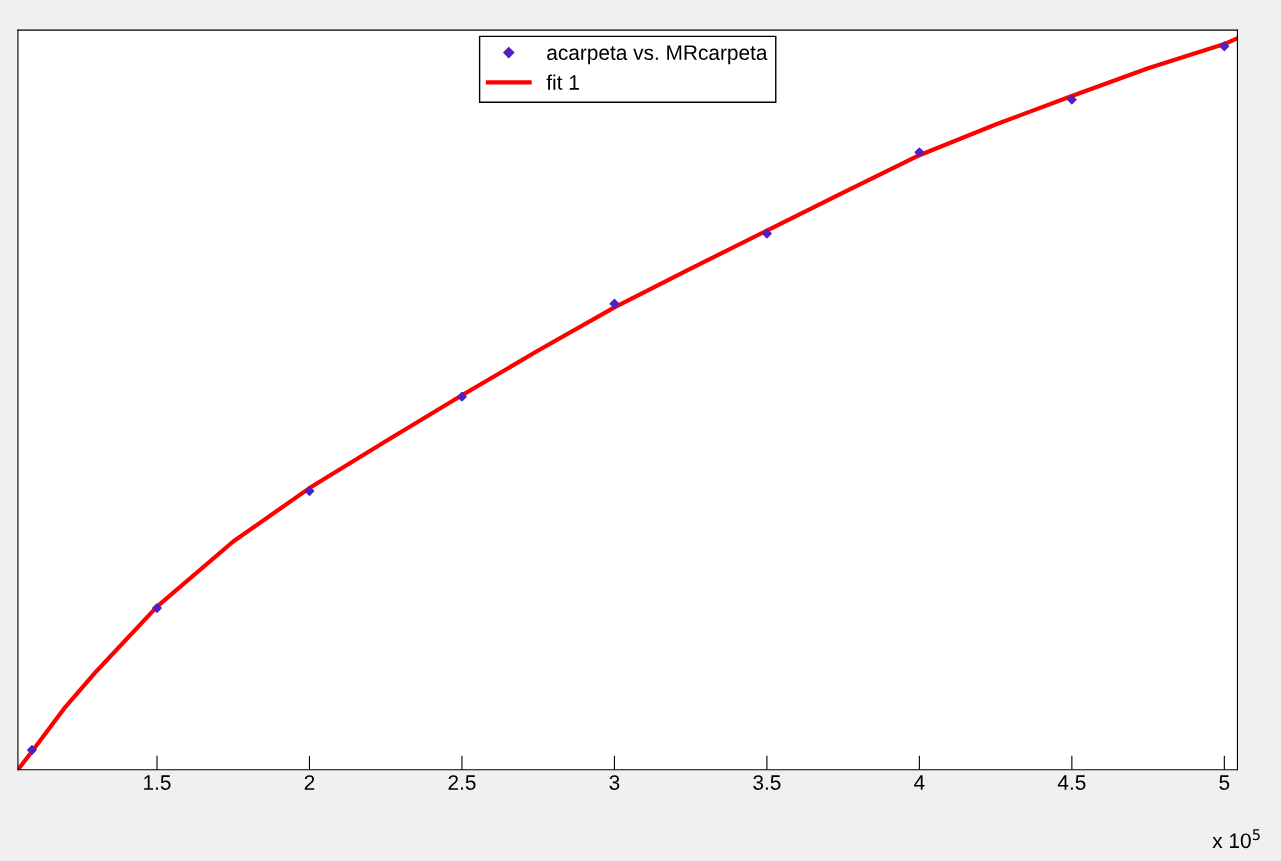 This screenshot has width=1281, height=861. Describe the element at coordinates (309, 782) in the screenshot. I see `x-tick-label: 2` at that location.